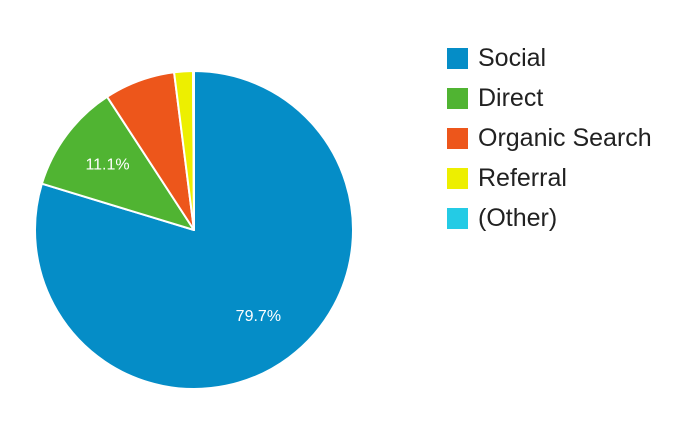 The image size is (680, 440). I want to click on legend-swatch-referral, so click(457, 178).